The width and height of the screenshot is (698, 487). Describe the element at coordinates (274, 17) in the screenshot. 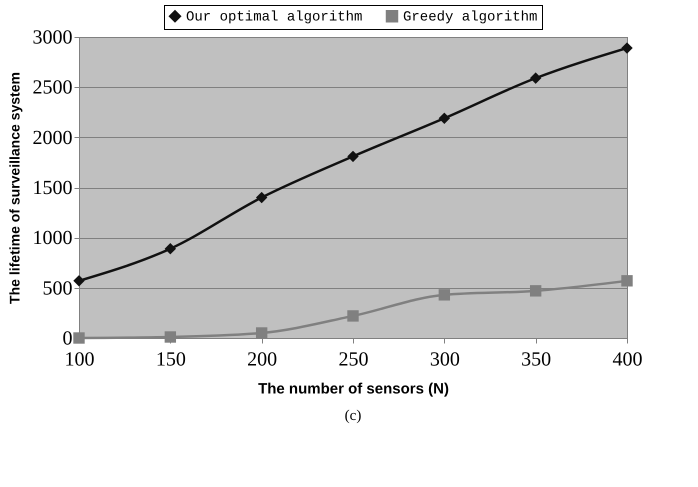

I see `legend-label: Our optimal algorithm` at that location.